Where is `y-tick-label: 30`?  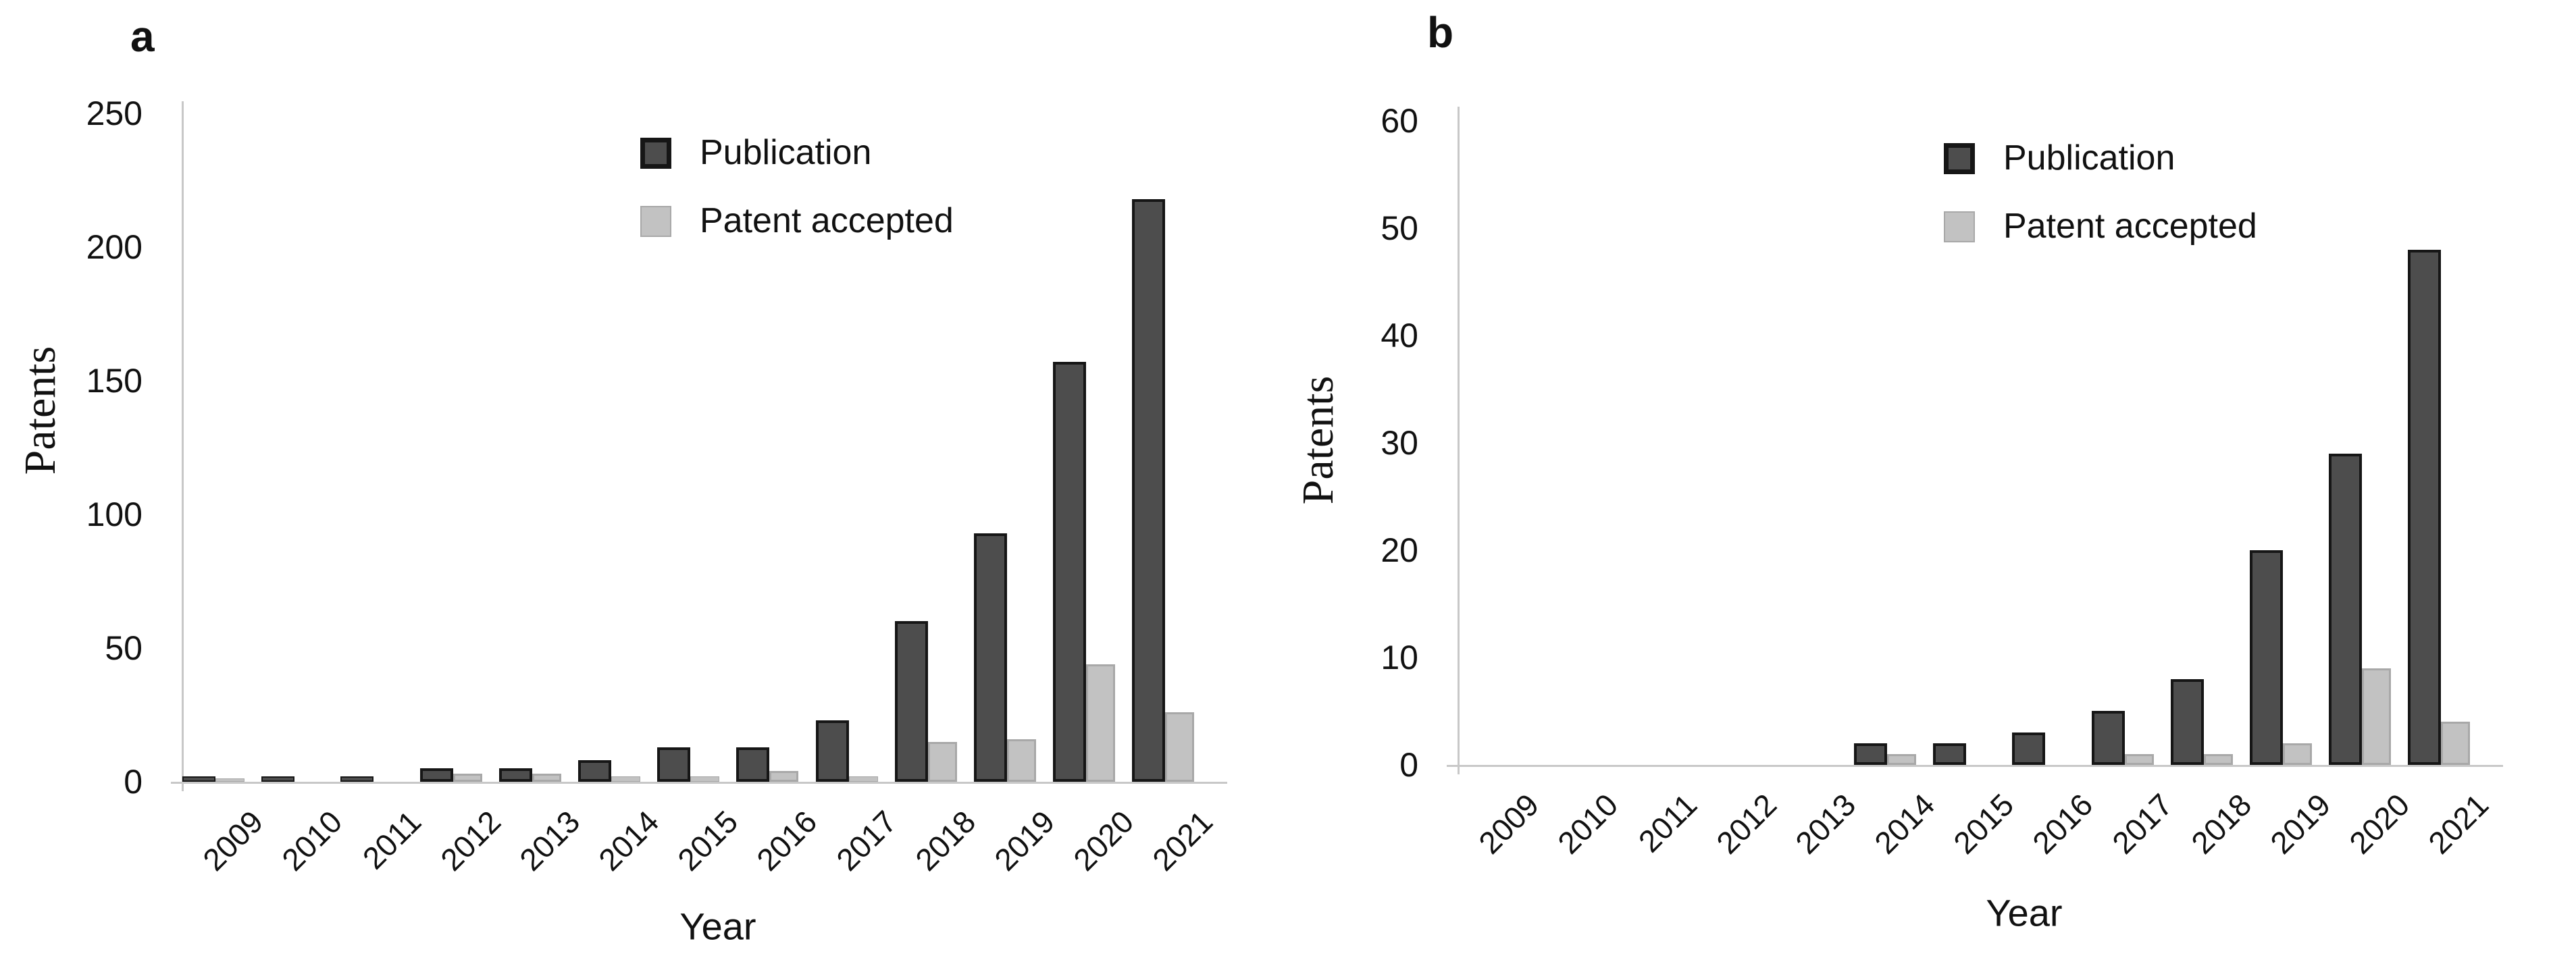 y-tick-label: 30 is located at coordinates (1399, 443).